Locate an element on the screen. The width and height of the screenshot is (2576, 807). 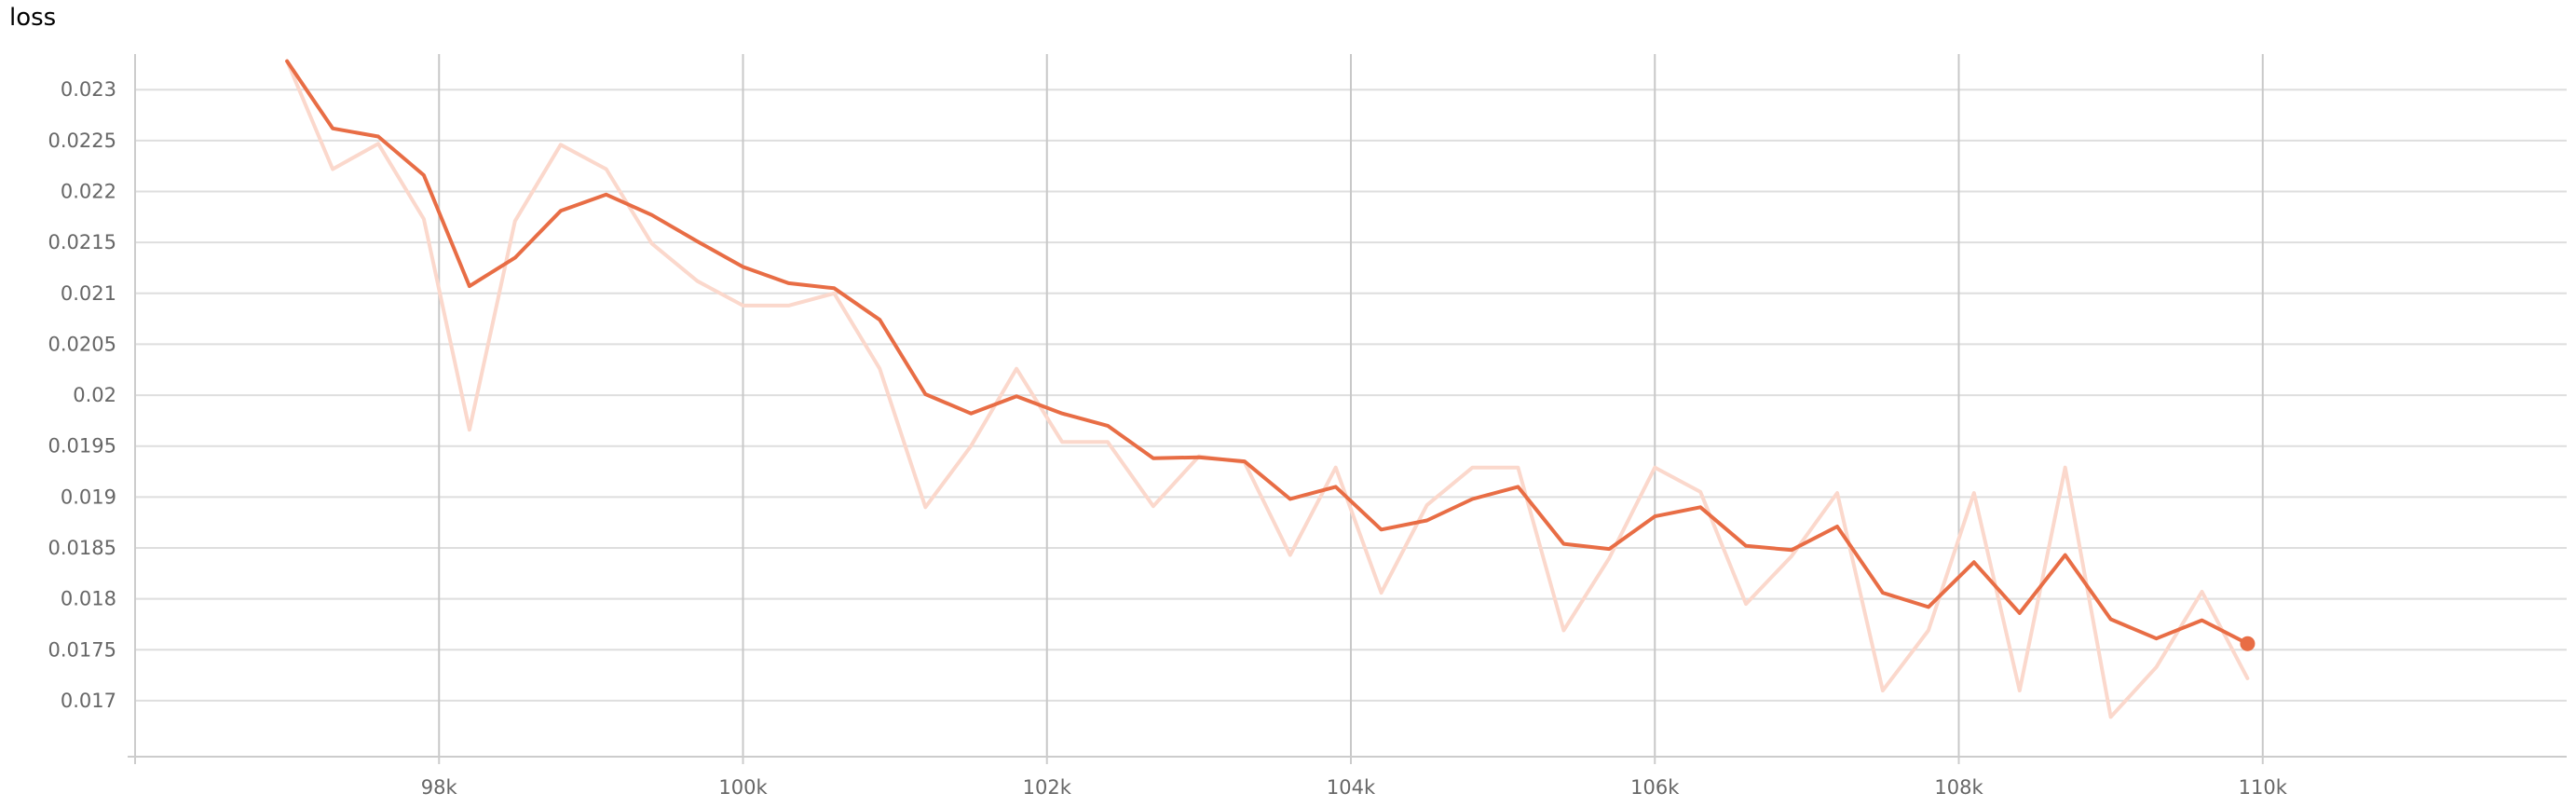
x-tick-label: 106k is located at coordinates (1655, 787).